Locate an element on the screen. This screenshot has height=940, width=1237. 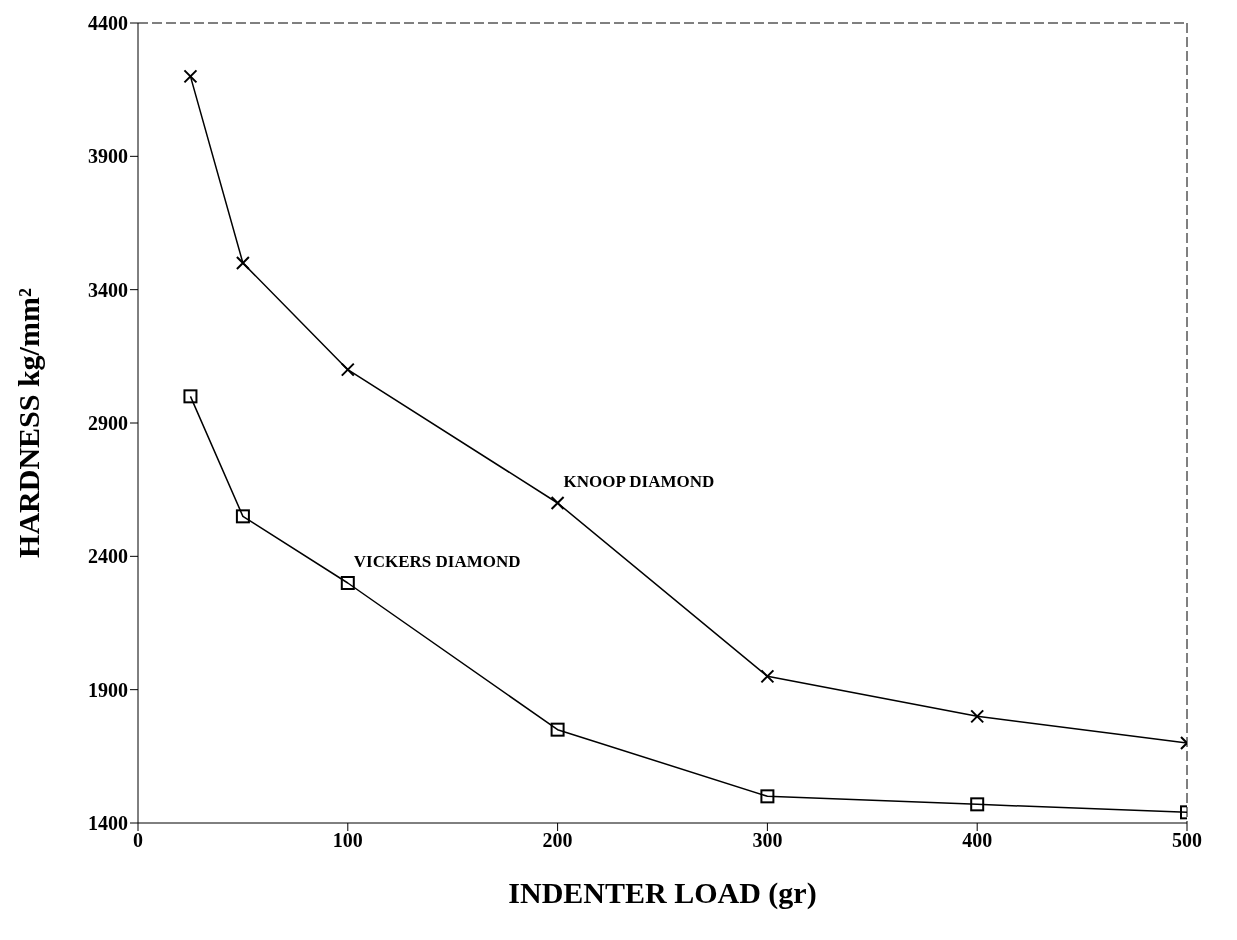
y-tick-label: 1400 is located at coordinates (108, 823).